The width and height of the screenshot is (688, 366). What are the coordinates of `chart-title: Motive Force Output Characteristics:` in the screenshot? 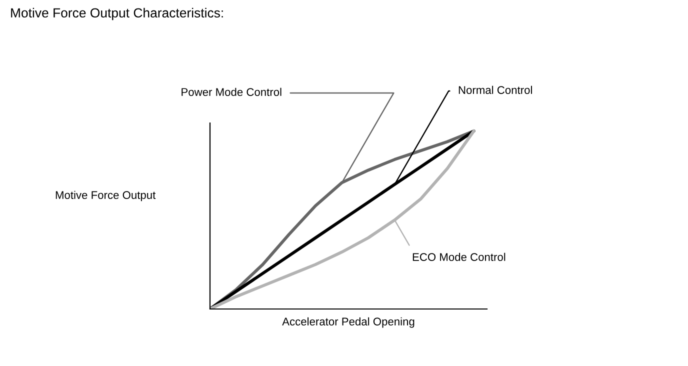 It's located at (117, 14).